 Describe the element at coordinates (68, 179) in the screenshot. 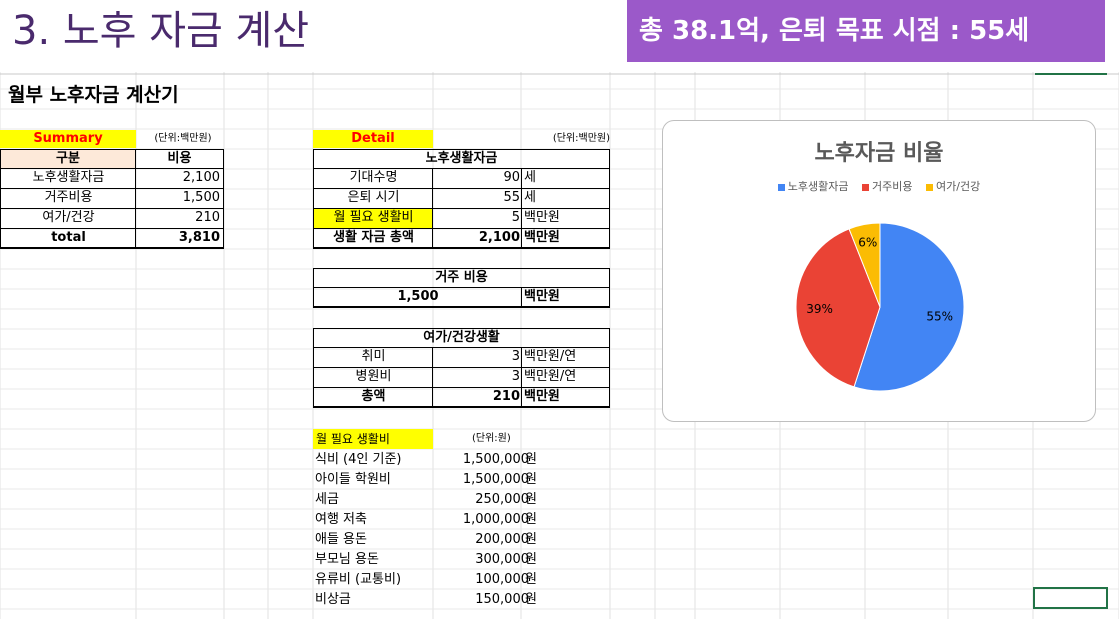

I see `summary-row-name: 노후생활자금` at that location.